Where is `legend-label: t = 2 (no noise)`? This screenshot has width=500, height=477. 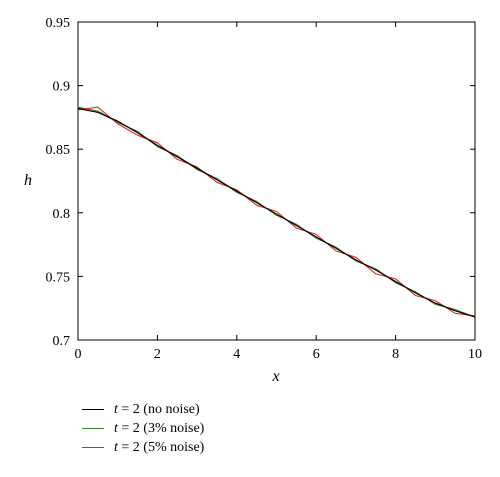 legend-label: t = 2 (no noise) is located at coordinates (157, 409).